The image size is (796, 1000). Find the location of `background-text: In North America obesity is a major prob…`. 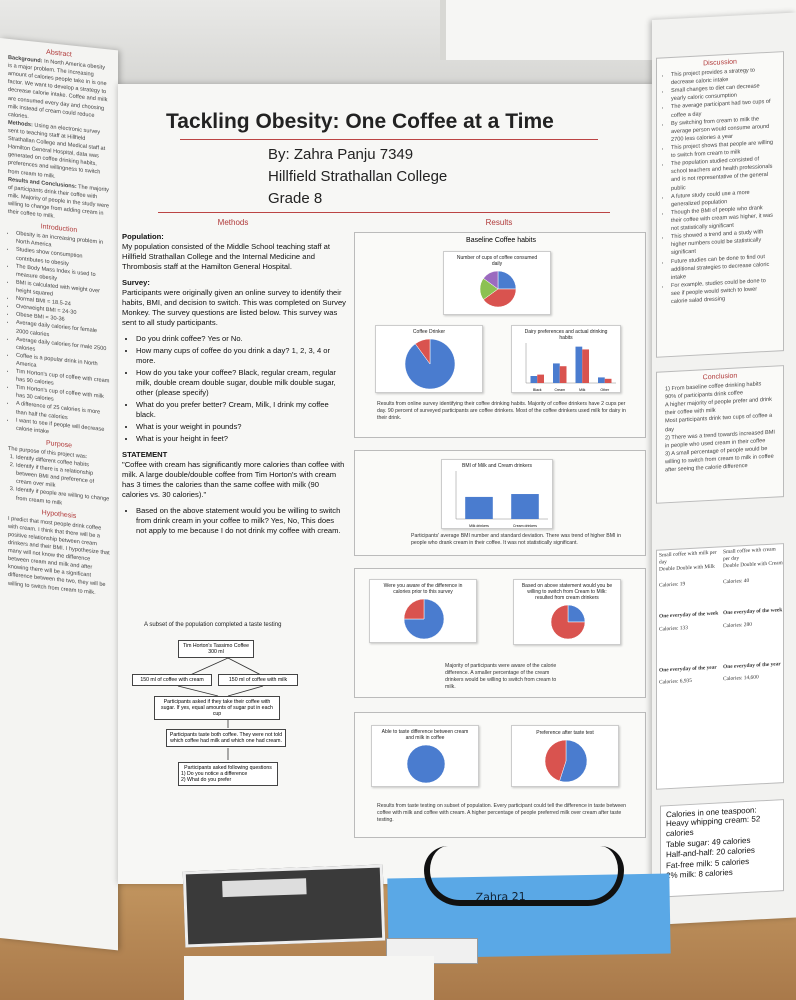

background-text: In North America obesity is a major prob… is located at coordinates (58, 89).